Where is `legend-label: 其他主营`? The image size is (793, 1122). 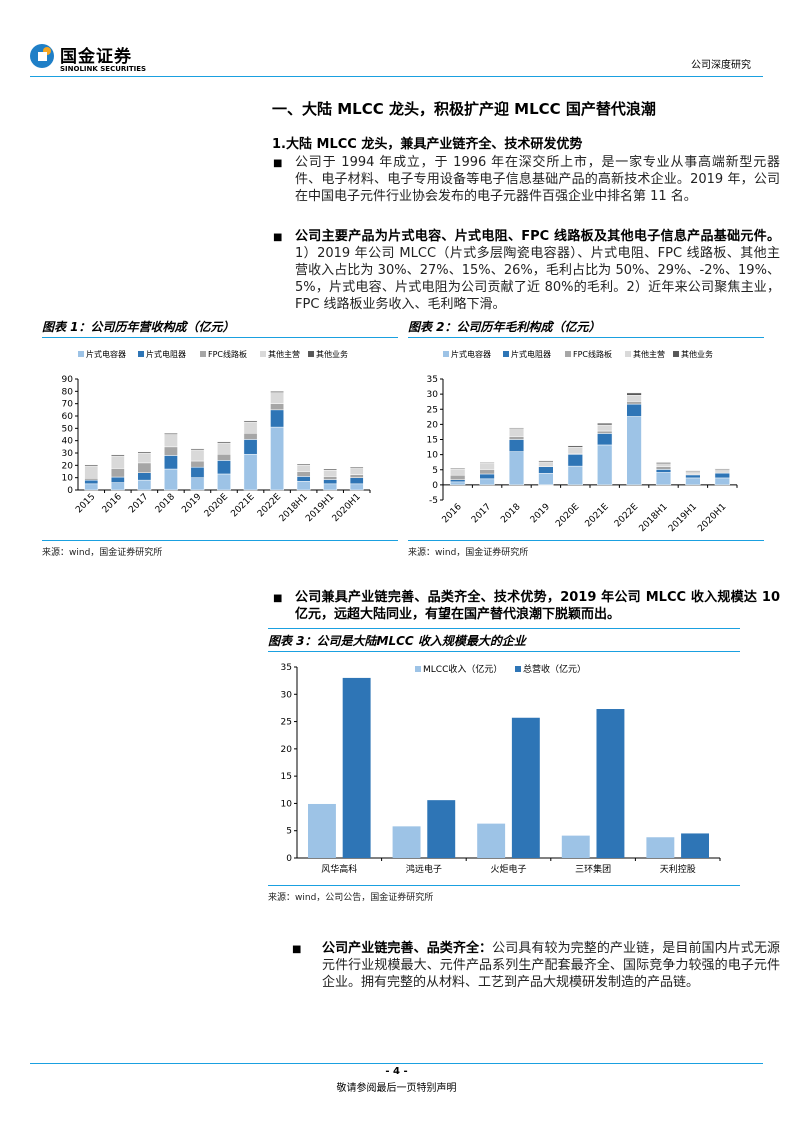
legend-label: 其他主营 is located at coordinates (284, 354).